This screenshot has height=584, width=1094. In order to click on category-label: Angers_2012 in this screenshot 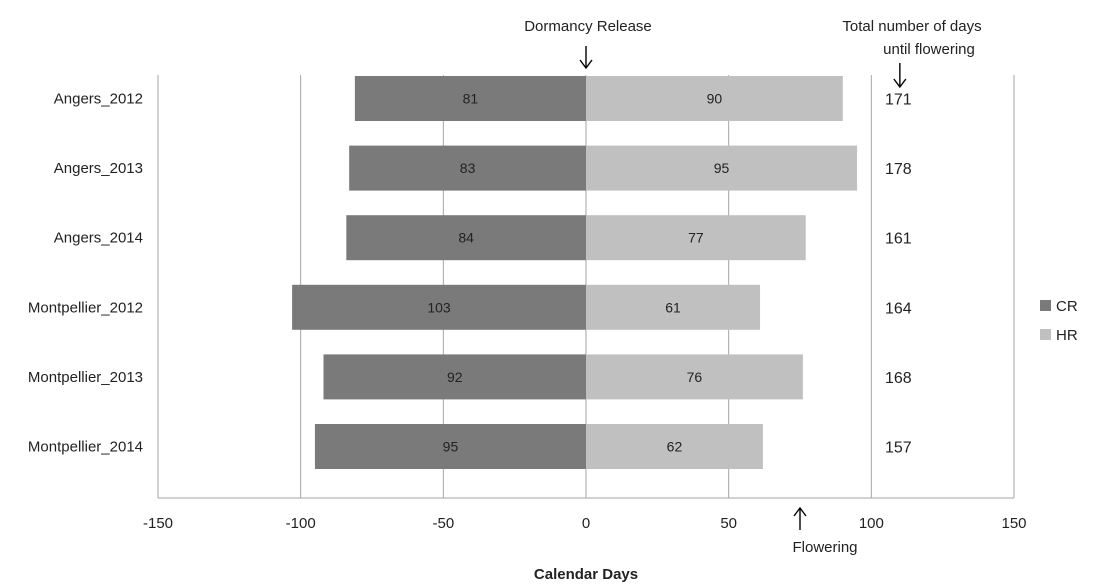, I will do `click(98, 99)`.